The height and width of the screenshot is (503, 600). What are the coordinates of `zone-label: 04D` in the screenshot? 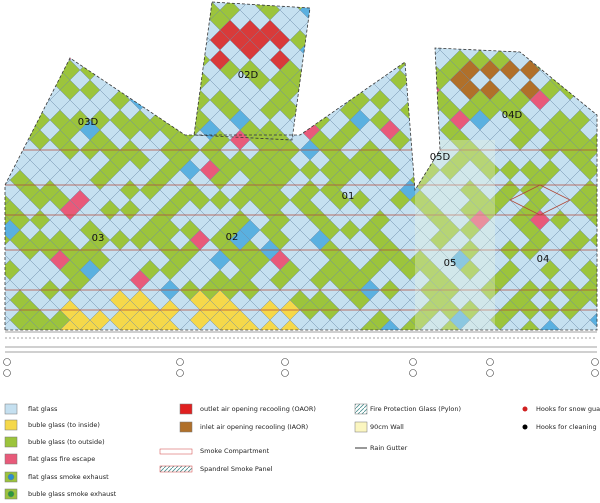 It's located at (512, 115).